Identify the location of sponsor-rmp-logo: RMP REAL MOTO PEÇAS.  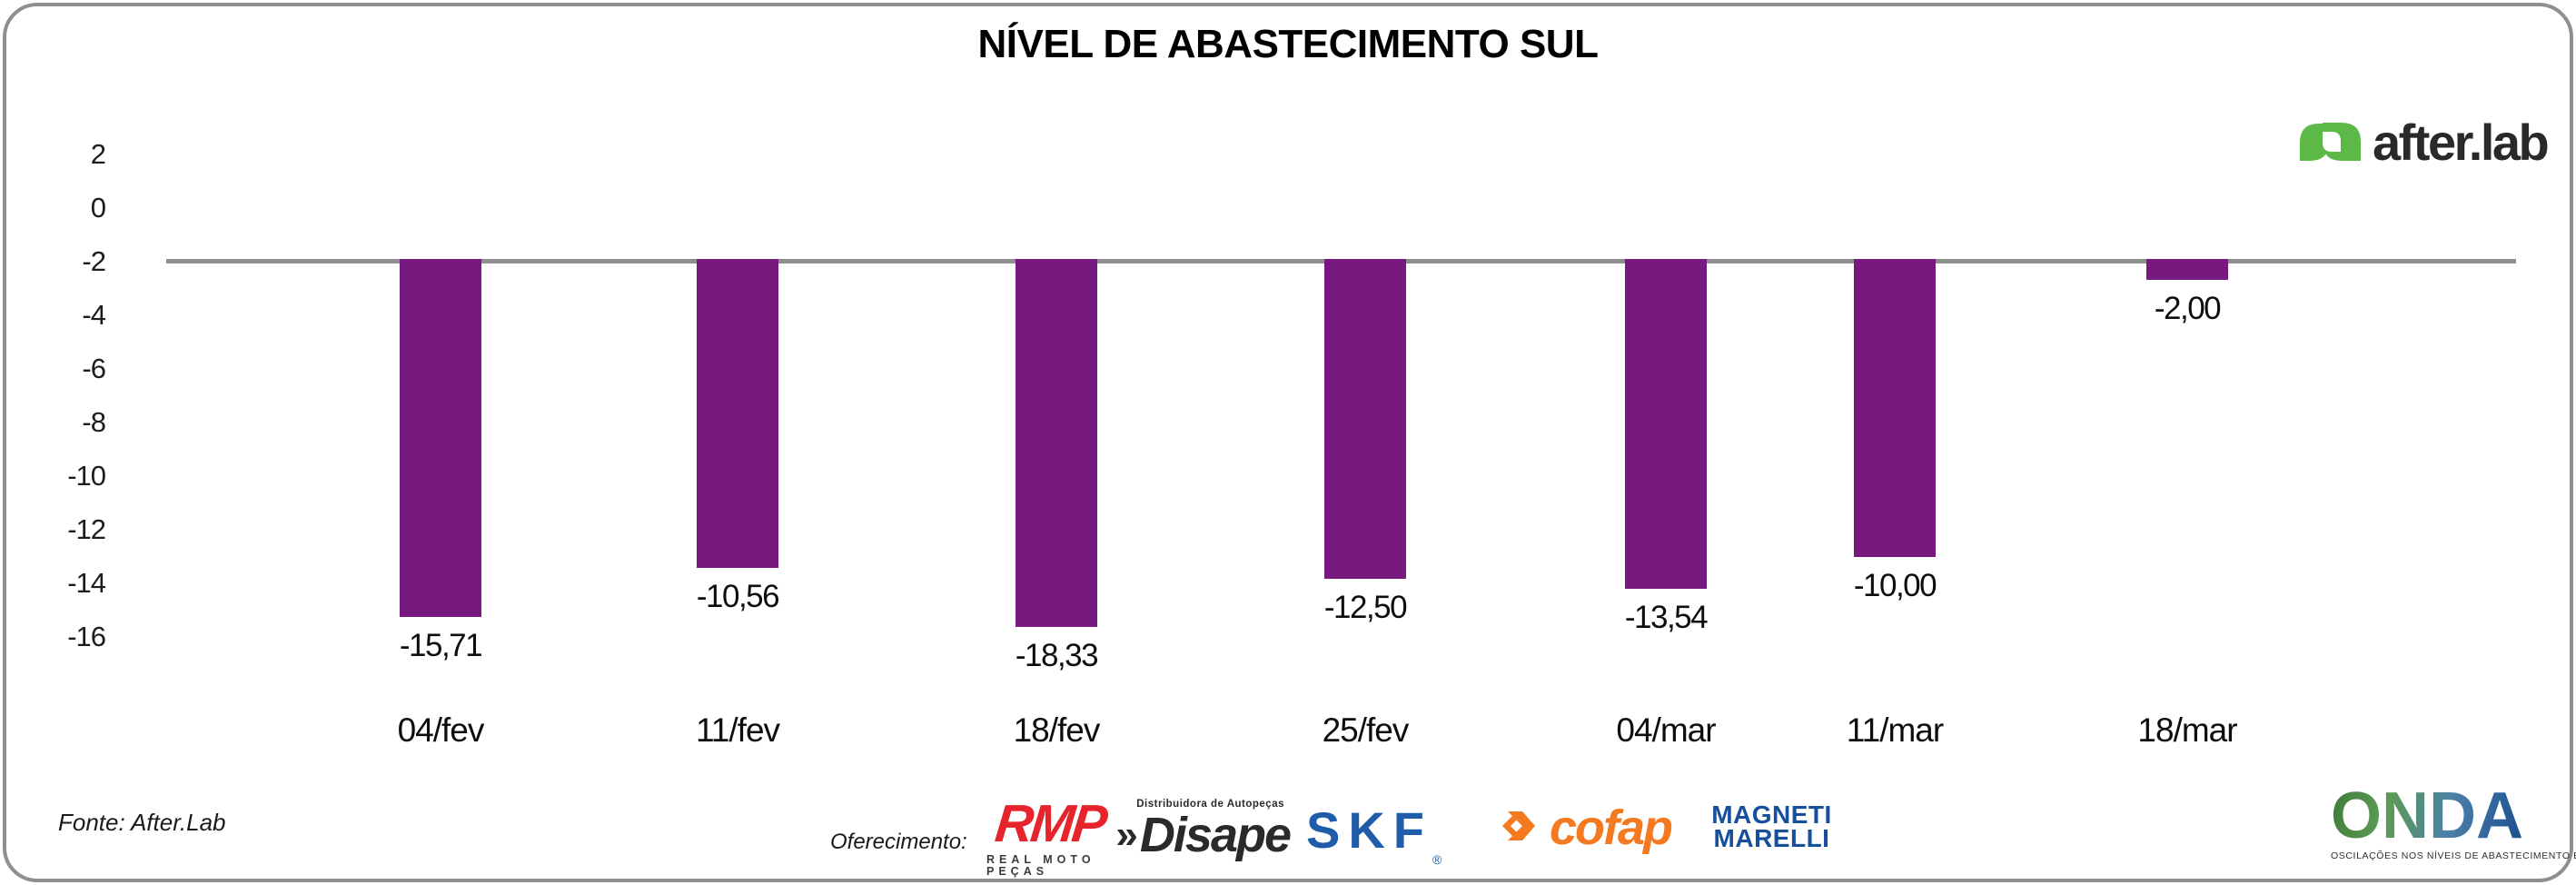
(1050, 836).